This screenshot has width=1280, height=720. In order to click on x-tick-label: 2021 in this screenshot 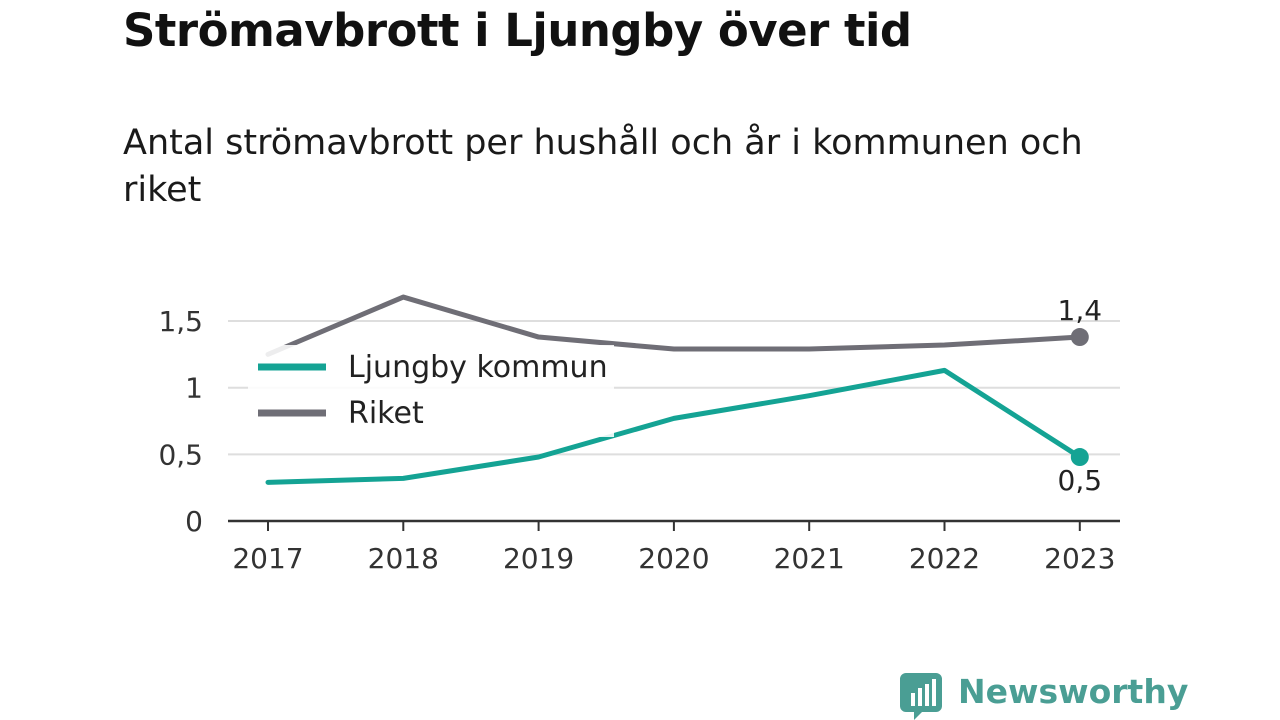, I will do `click(809, 558)`.